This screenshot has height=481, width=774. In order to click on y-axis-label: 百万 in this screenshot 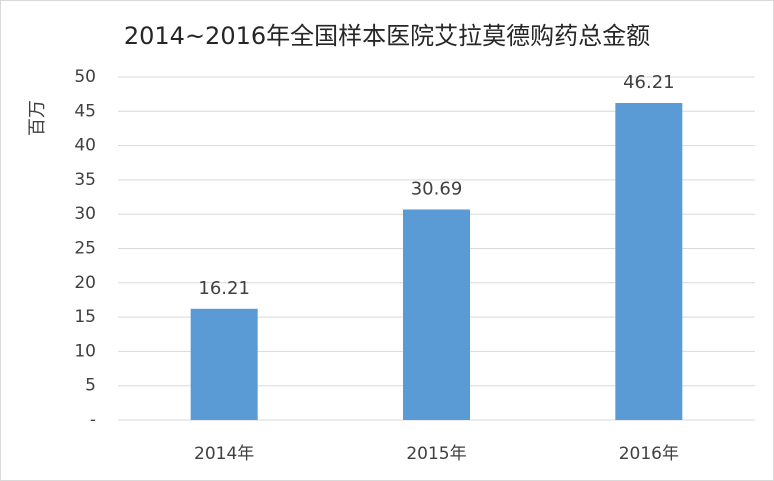, I will do `click(37, 118)`.